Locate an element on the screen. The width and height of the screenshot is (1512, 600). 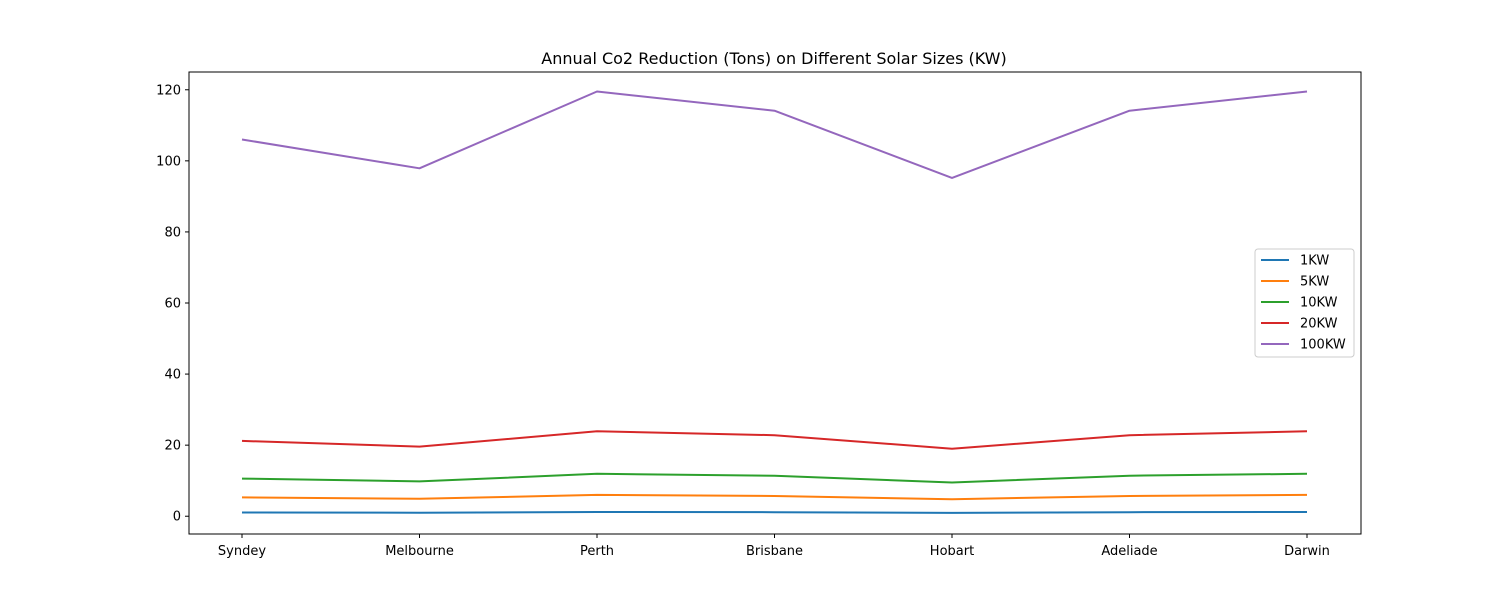
x-tick-label: Darwin is located at coordinates (1307, 551).